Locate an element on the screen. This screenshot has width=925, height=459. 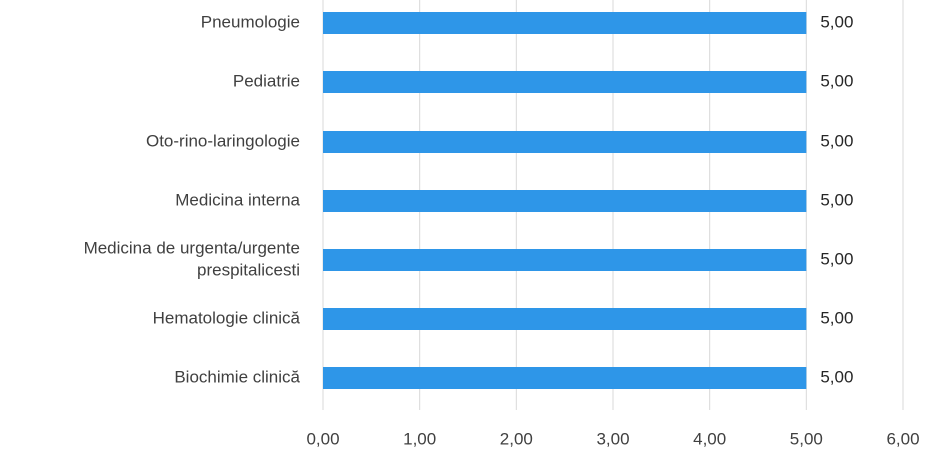
data-labels: 5,00 5,00 5,00 5,00 5,00 5,00 5,00 is located at coordinates (836, 199).